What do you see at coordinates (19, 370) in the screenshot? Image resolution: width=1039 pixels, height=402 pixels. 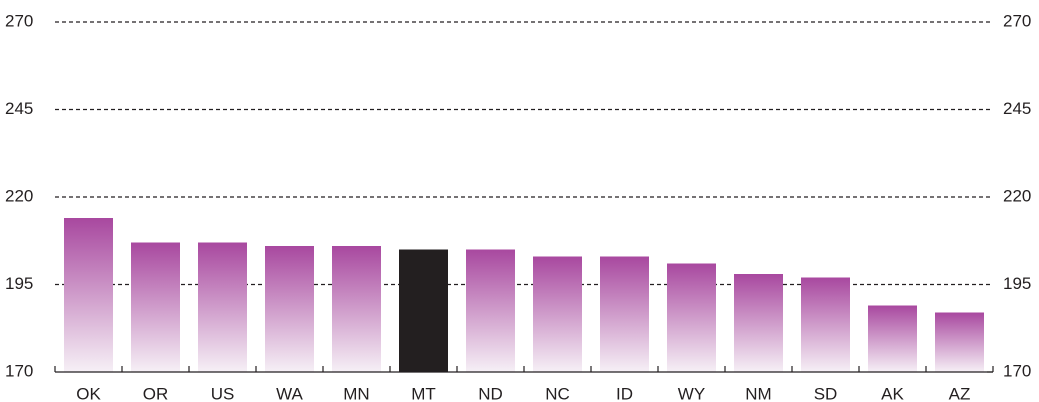 I see `y-tick-label: 170` at bounding box center [19, 370].